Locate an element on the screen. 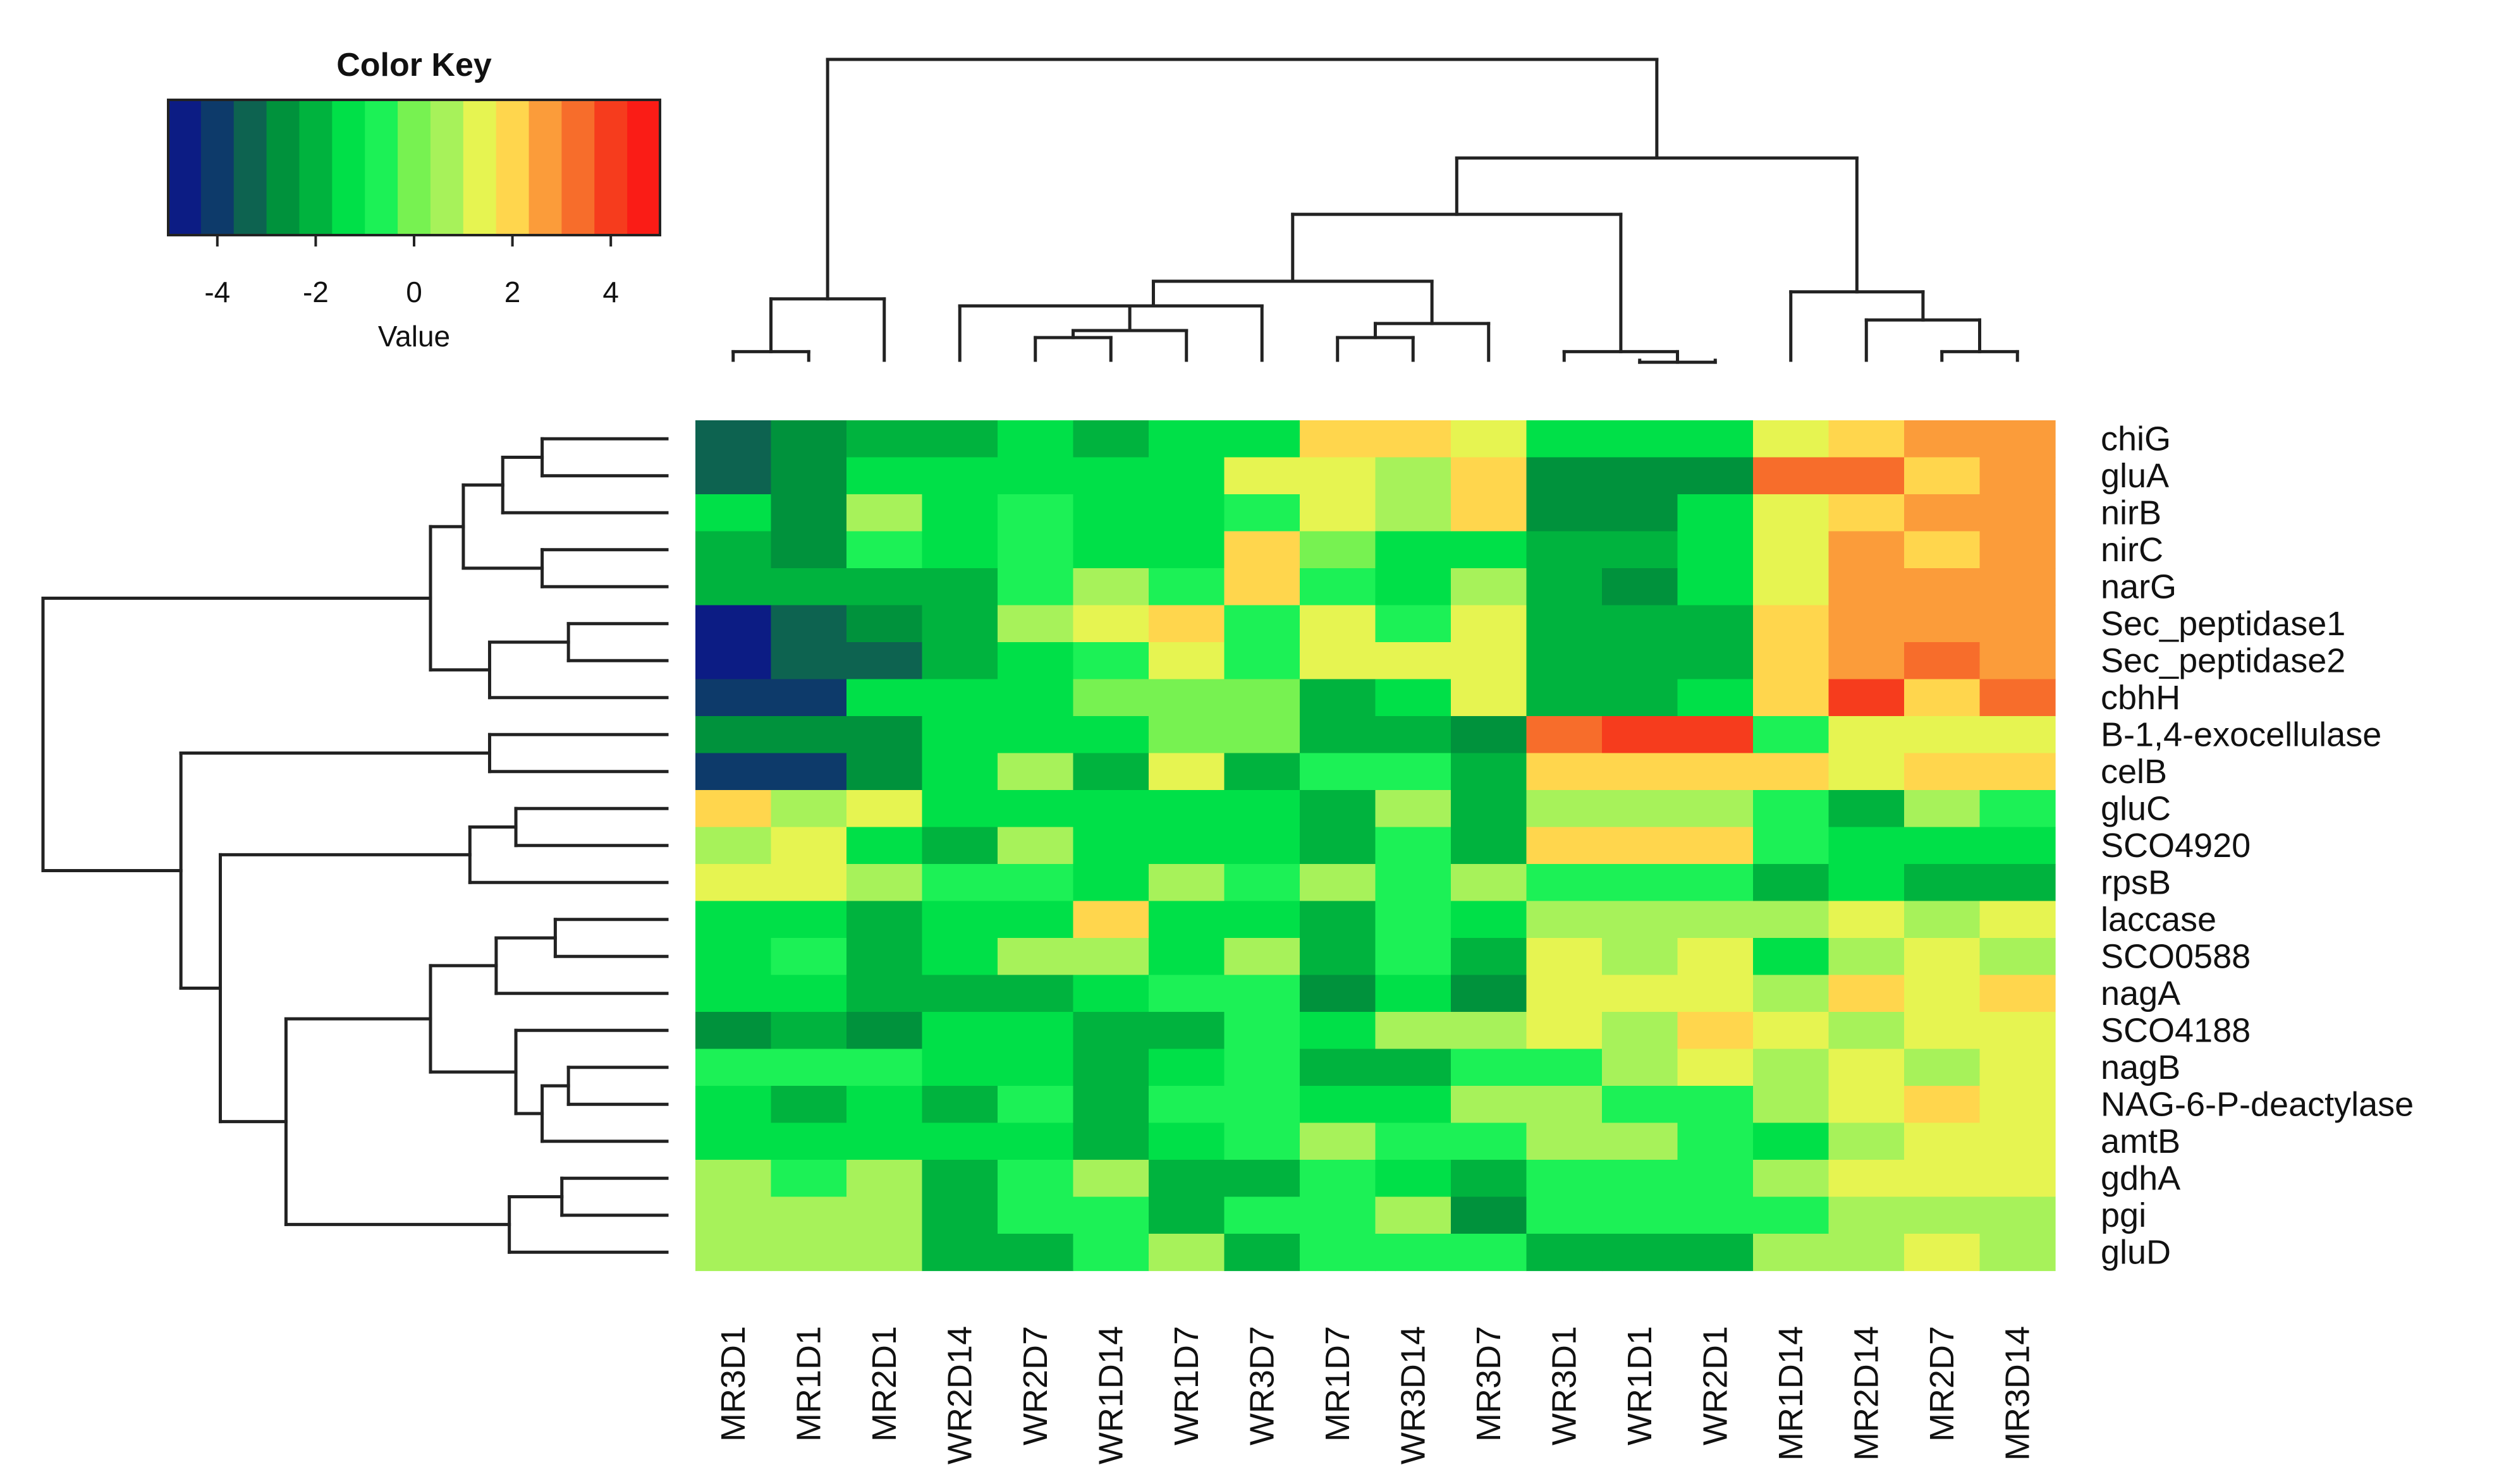  row-label: nirB is located at coordinates (2131, 513).